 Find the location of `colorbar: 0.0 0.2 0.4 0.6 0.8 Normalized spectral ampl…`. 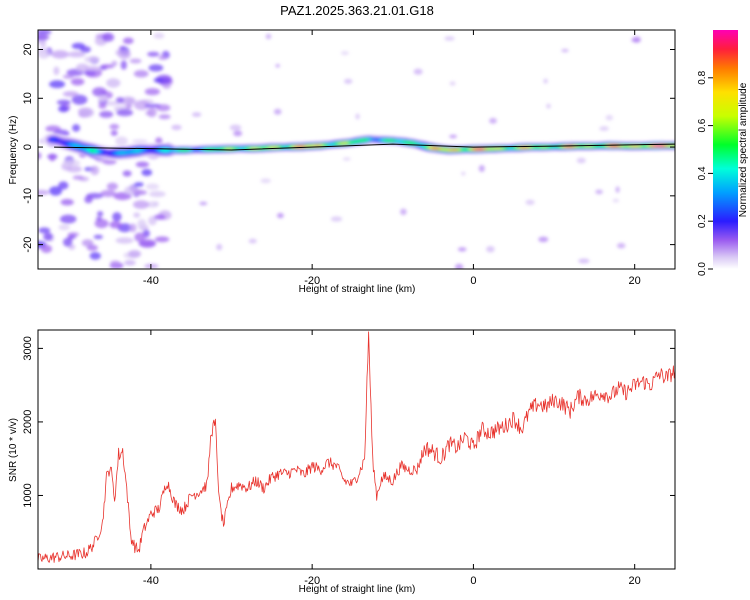

colorbar: 0.0 0.2 0.4 0.6 0.8 Normalized spectral ampl… is located at coordinates (723, 153).